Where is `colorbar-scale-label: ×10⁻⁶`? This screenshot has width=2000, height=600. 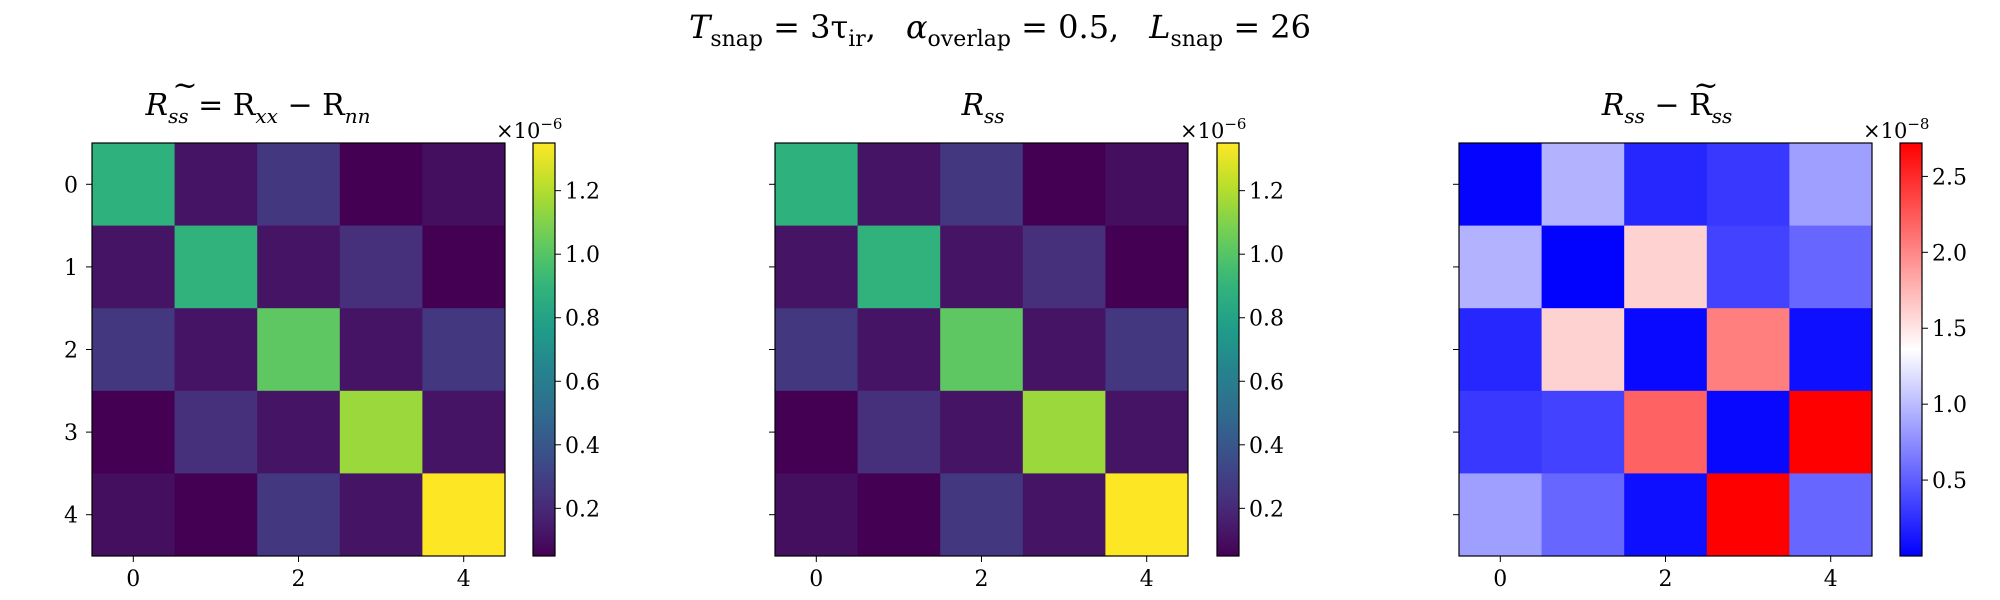 colorbar-scale-label: ×10⁻⁶ is located at coordinates (1213, 129).